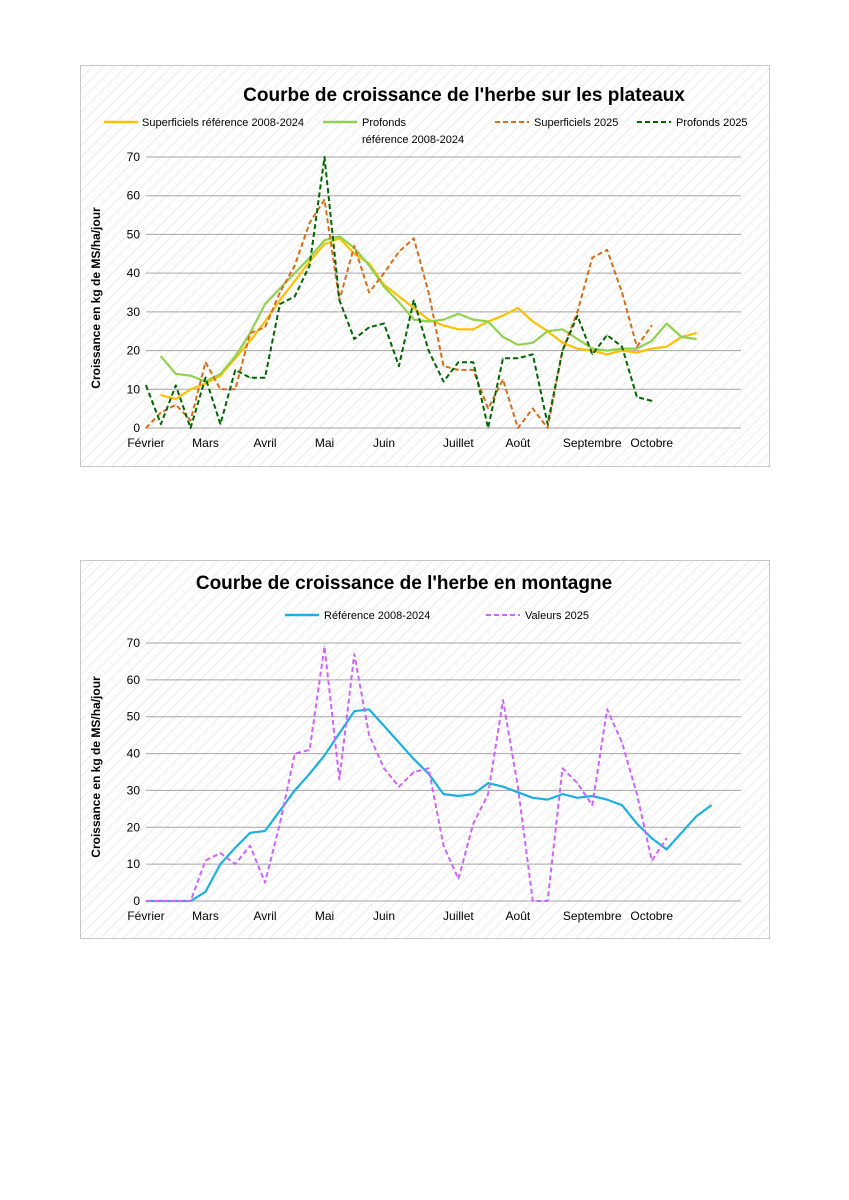 The height and width of the screenshot is (1200, 849). I want to click on y-tick-label-20: 20, so click(134, 351).